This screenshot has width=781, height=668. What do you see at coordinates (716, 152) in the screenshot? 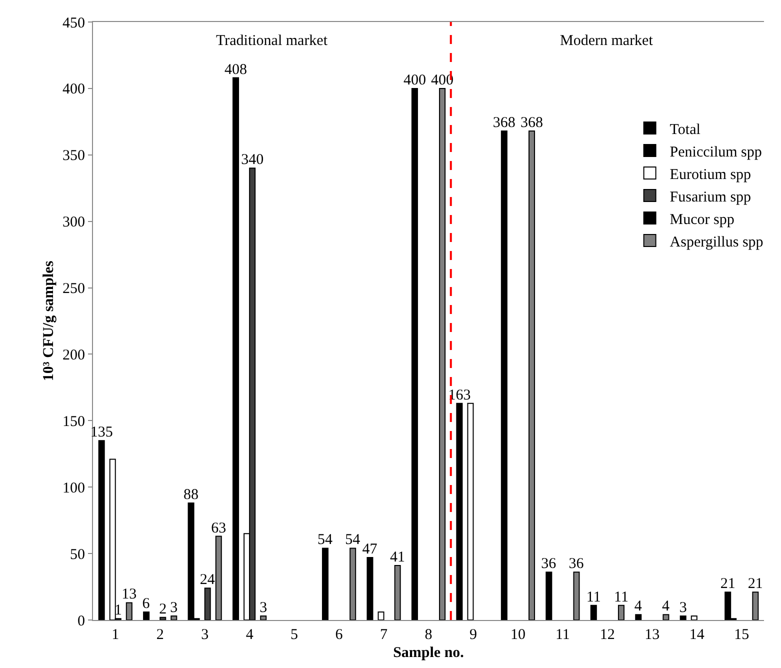
I see `legend-label: Peniccilum spp` at bounding box center [716, 152].